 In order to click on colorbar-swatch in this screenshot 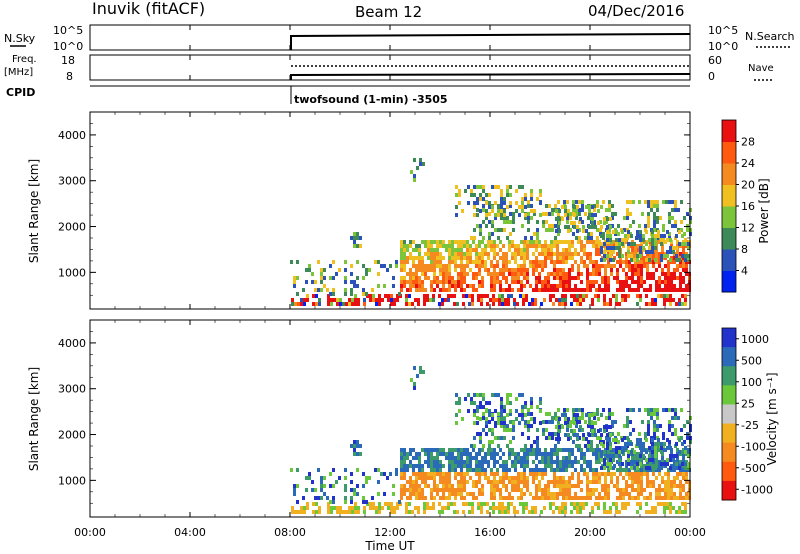, I will do `click(729, 338)`.